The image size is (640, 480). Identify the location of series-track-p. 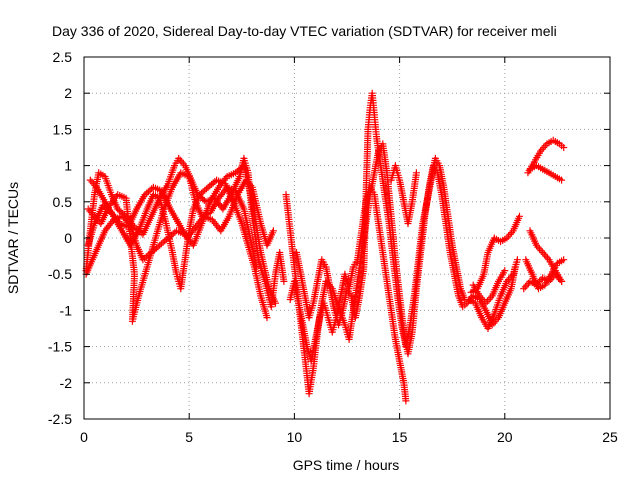
(546, 256).